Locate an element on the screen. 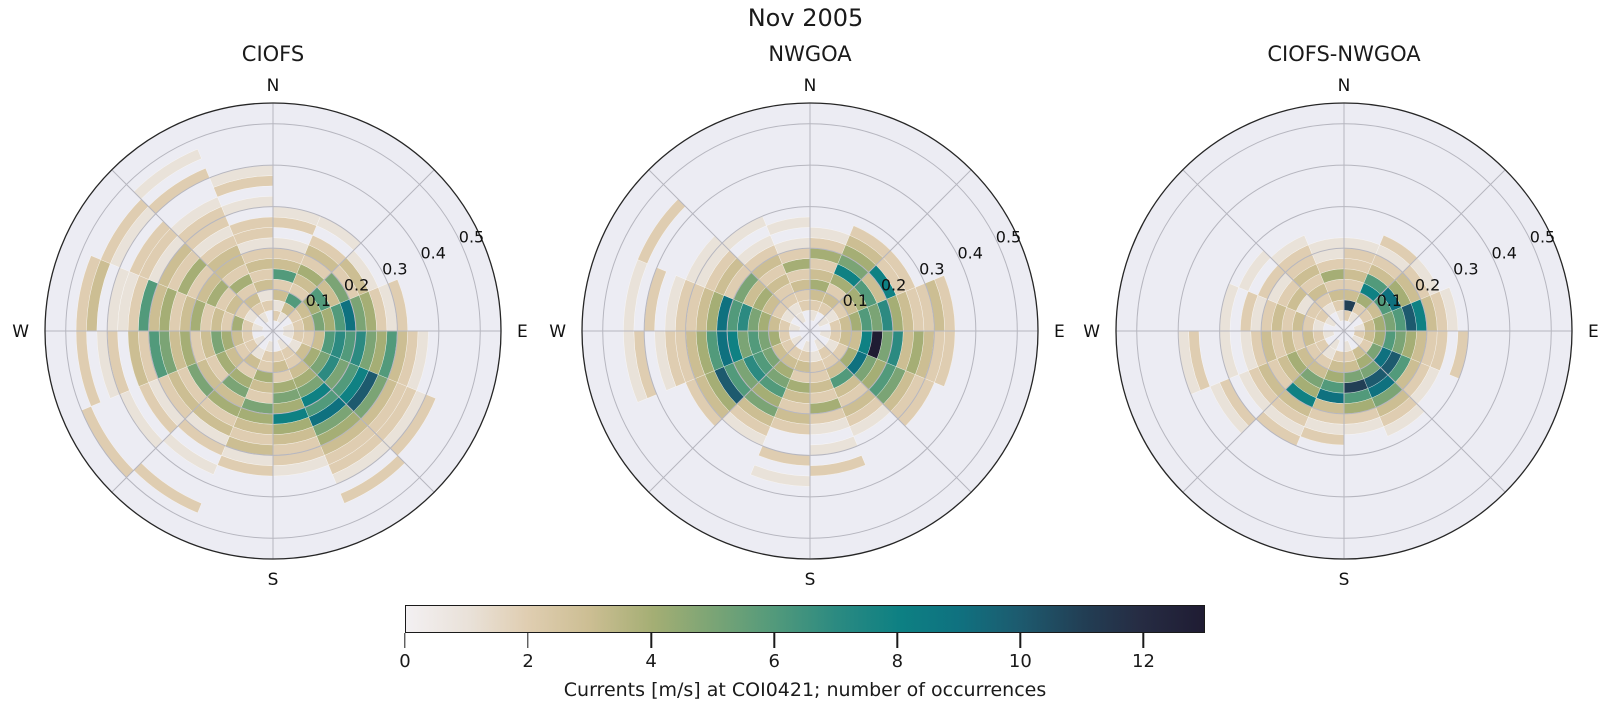 Image resolution: width=1611 pixels, height=724 pixels. colorbar-tick-label: 10 is located at coordinates (1020, 661).